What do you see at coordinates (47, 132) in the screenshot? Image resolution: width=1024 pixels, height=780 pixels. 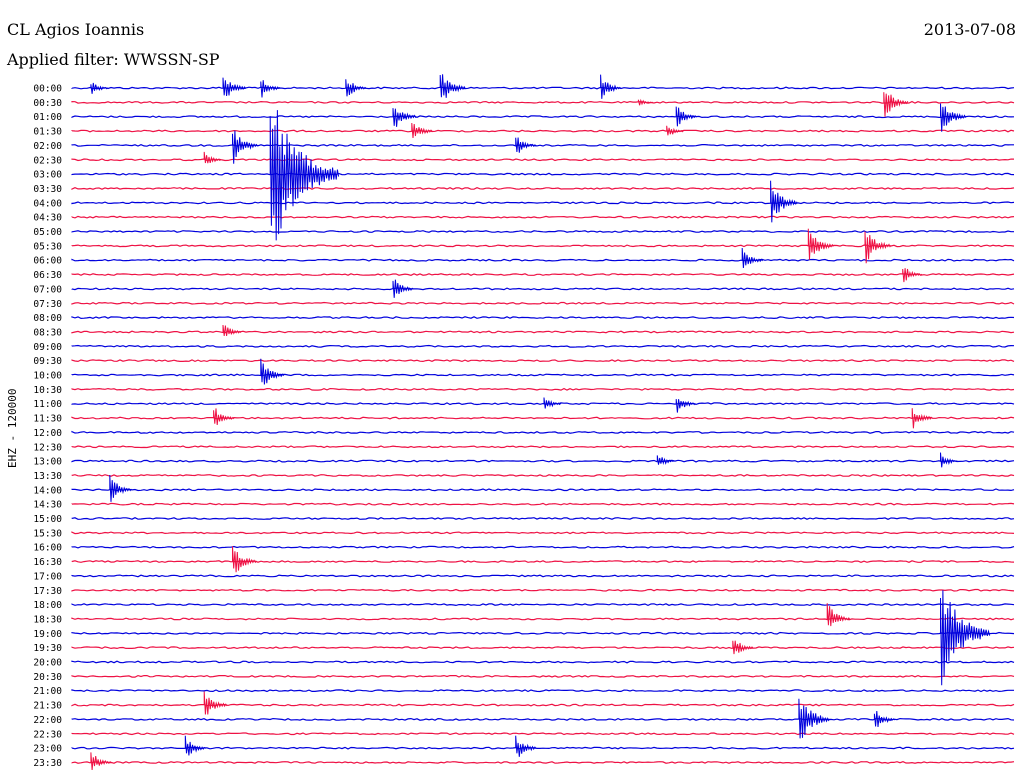 I see `y-tick-label: 01:30` at bounding box center [47, 132].